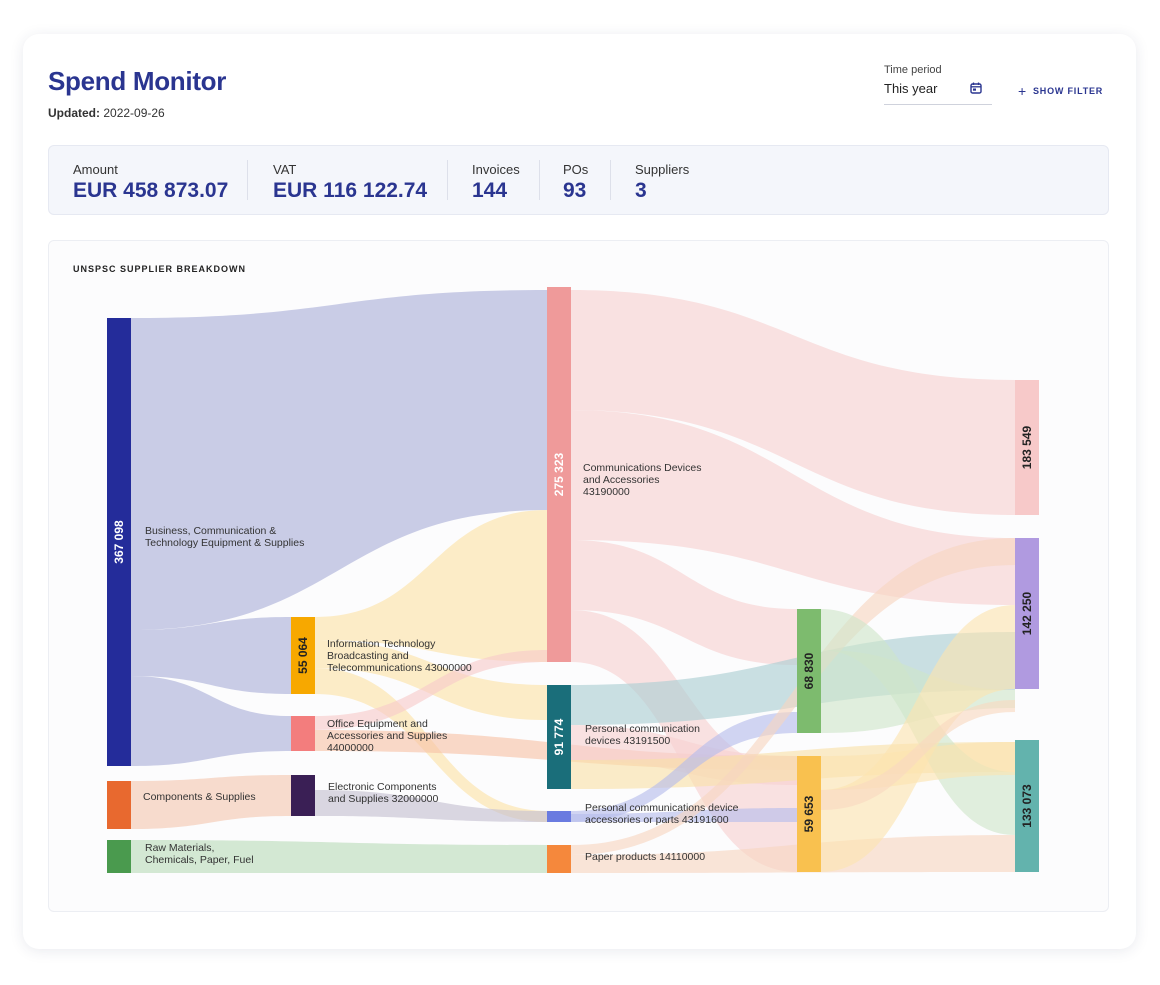 The image size is (1160, 985). I want to click on sankey-node-value: 55 064, so click(303, 655).